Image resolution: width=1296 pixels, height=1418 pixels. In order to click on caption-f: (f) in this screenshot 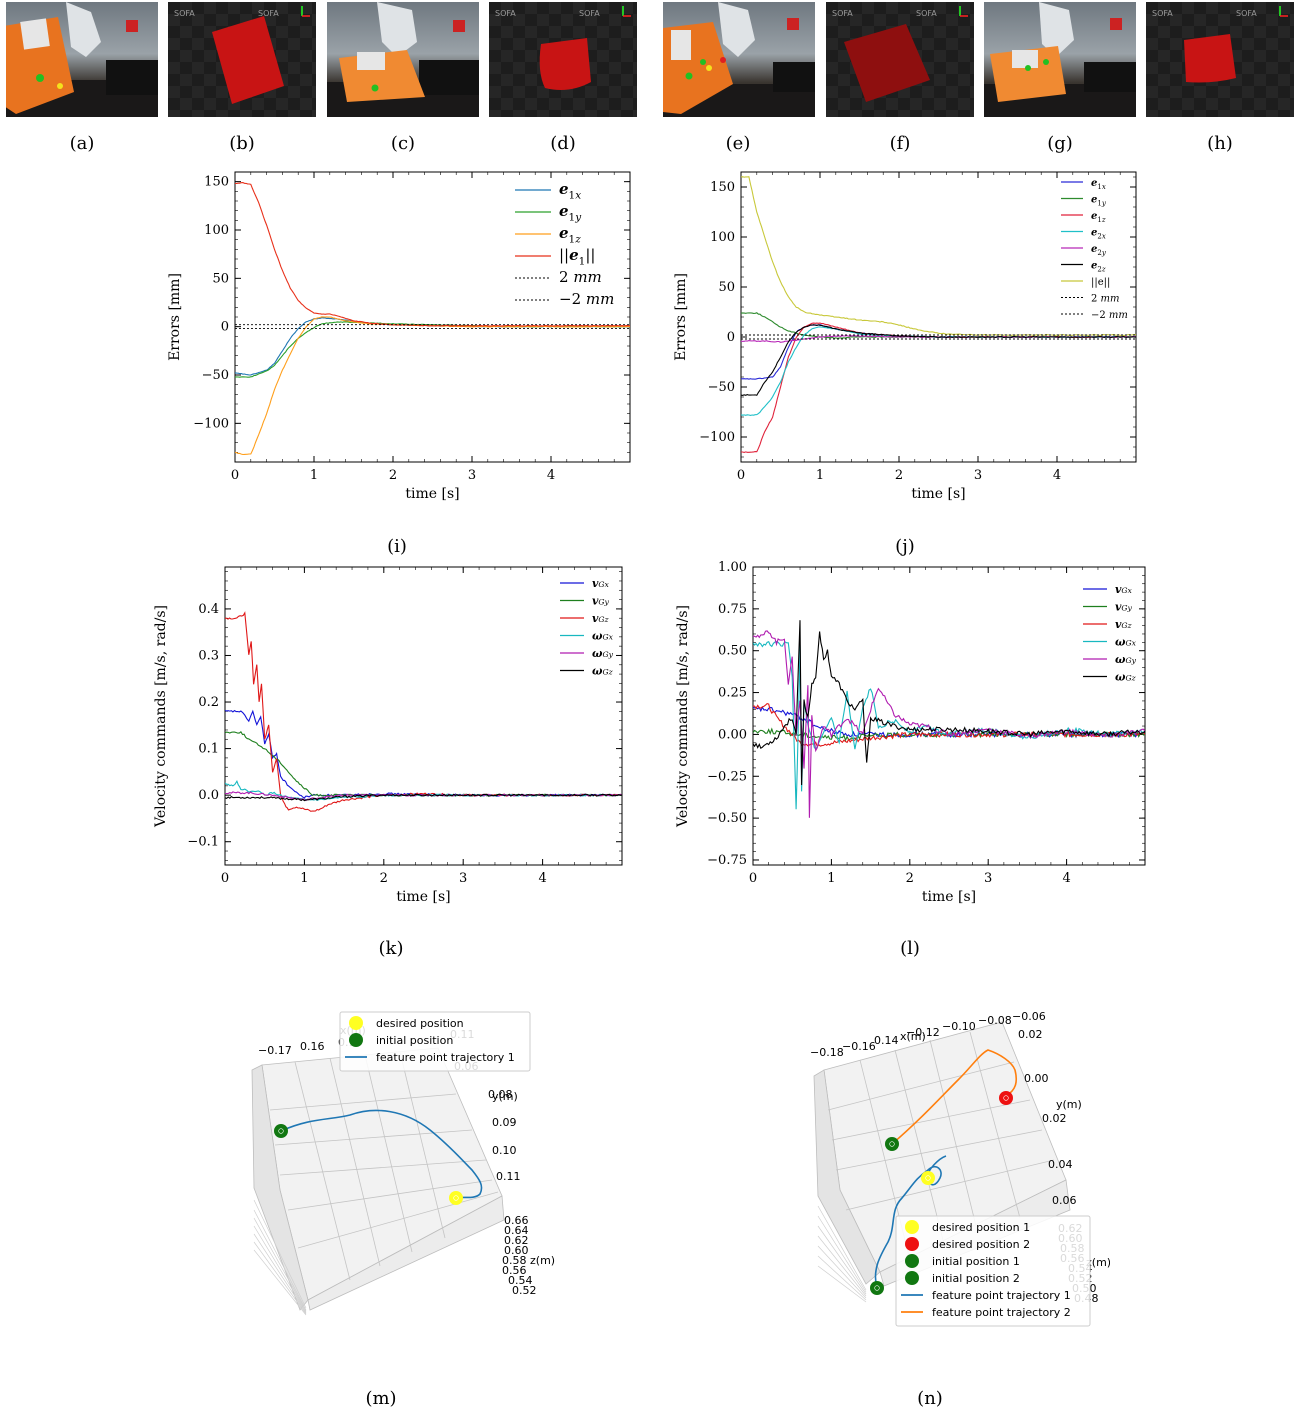, I will do `click(900, 143)`.